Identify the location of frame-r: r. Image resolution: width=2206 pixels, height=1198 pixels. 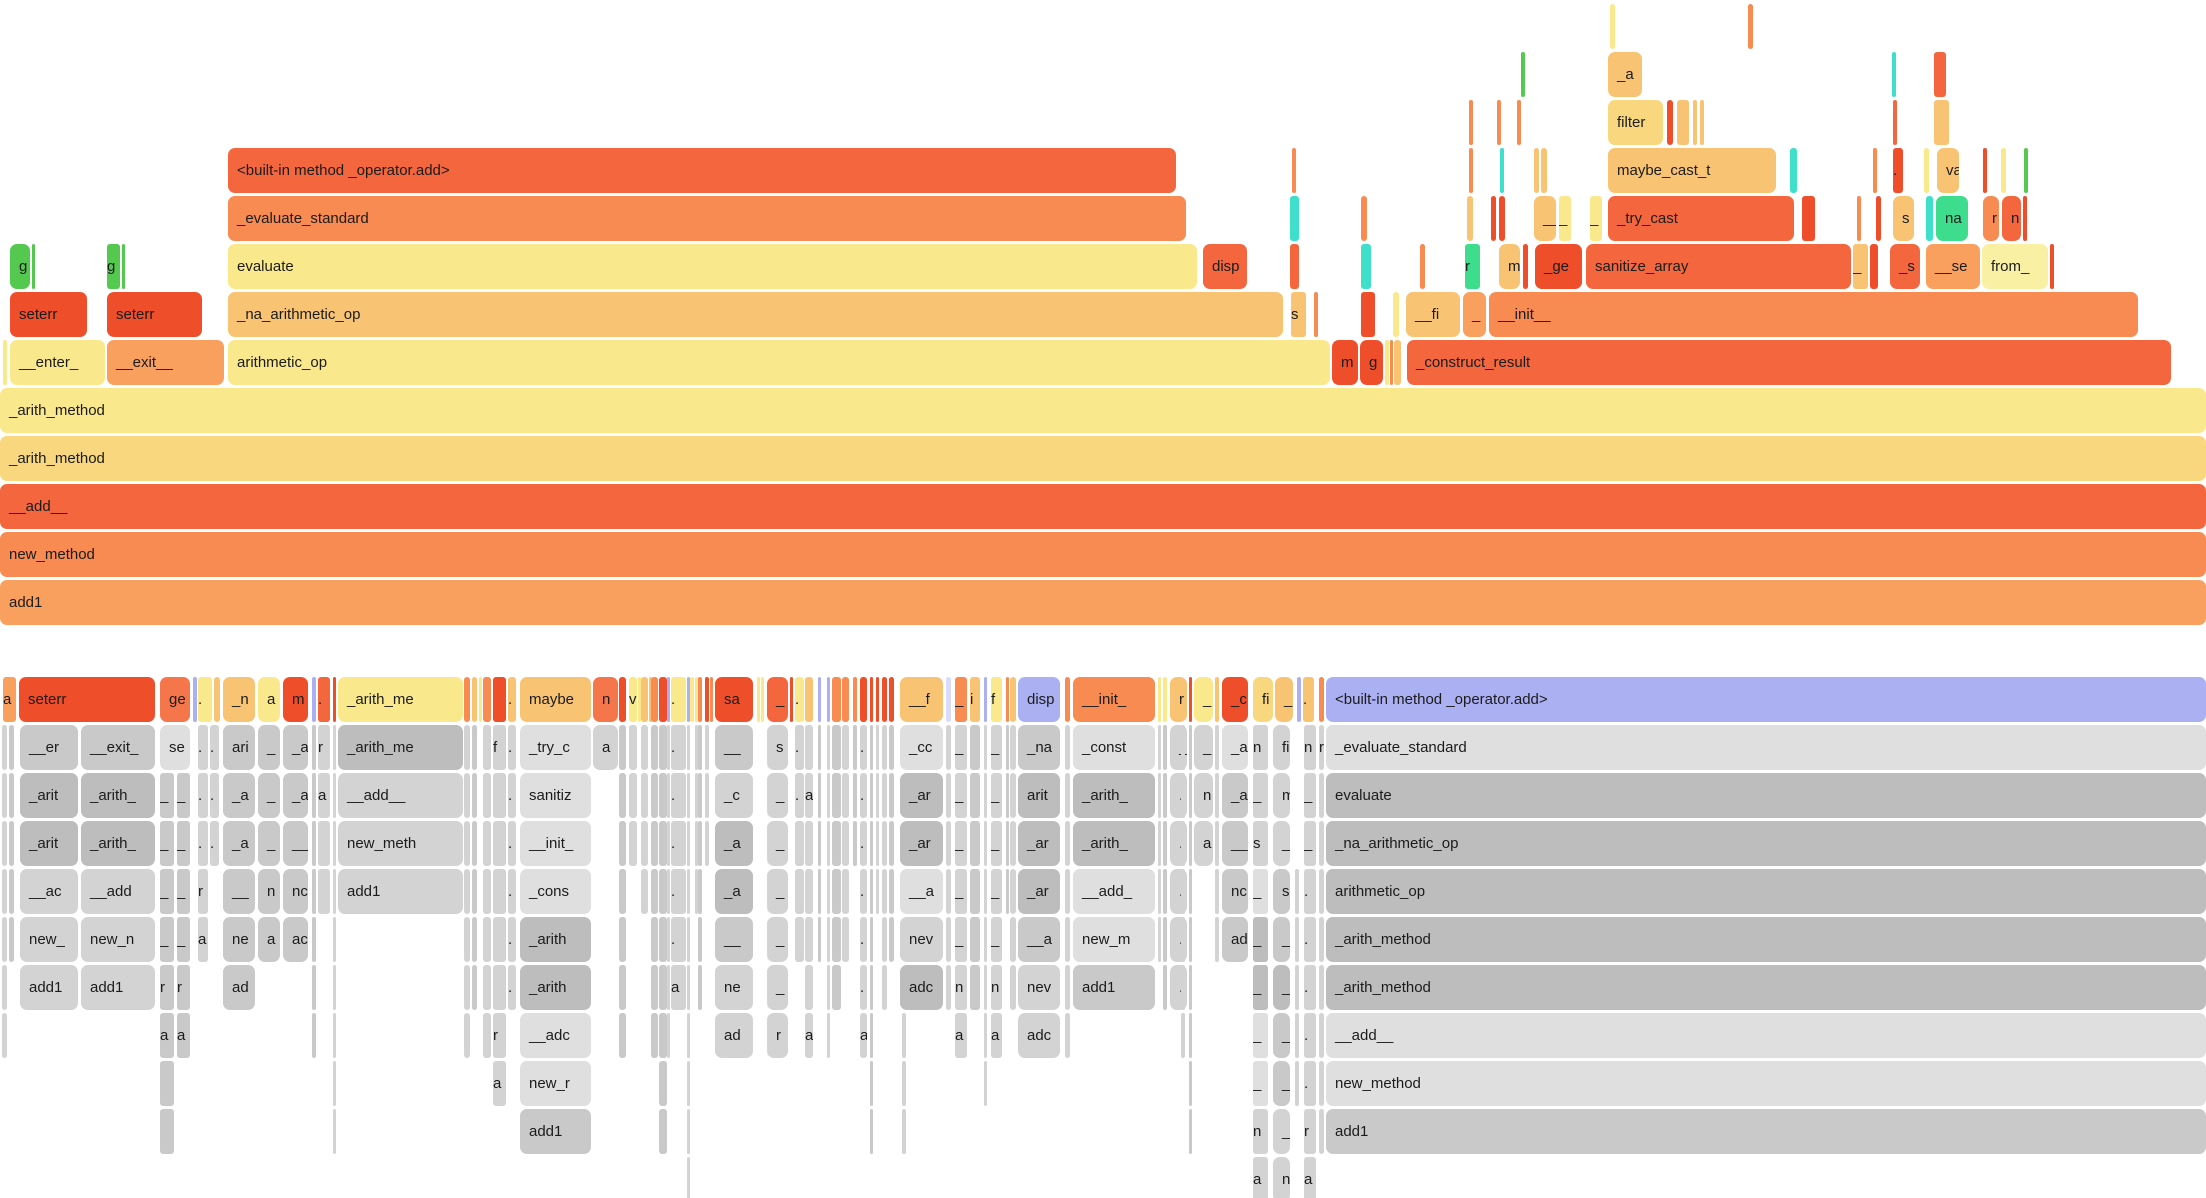
(324, 747).